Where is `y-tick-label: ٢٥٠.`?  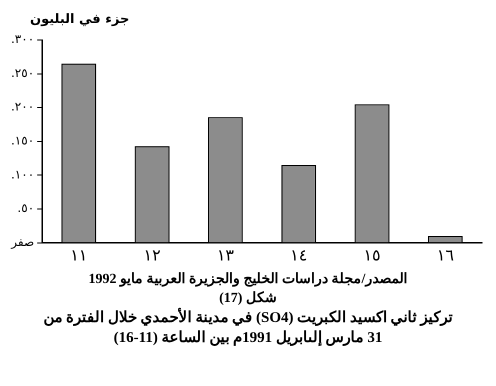 y-tick-label: ٢٥٠. is located at coordinates (22, 73).